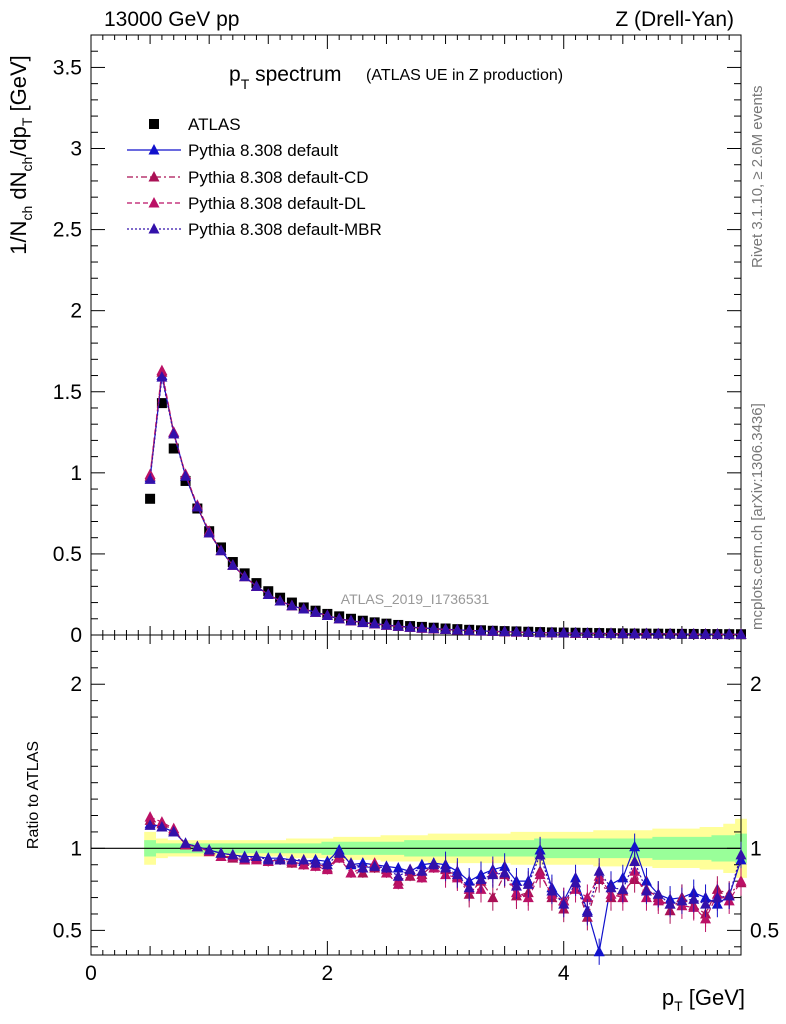 The image size is (786, 1024). I want to click on legend-entry-label: ATLAS, so click(214, 124).